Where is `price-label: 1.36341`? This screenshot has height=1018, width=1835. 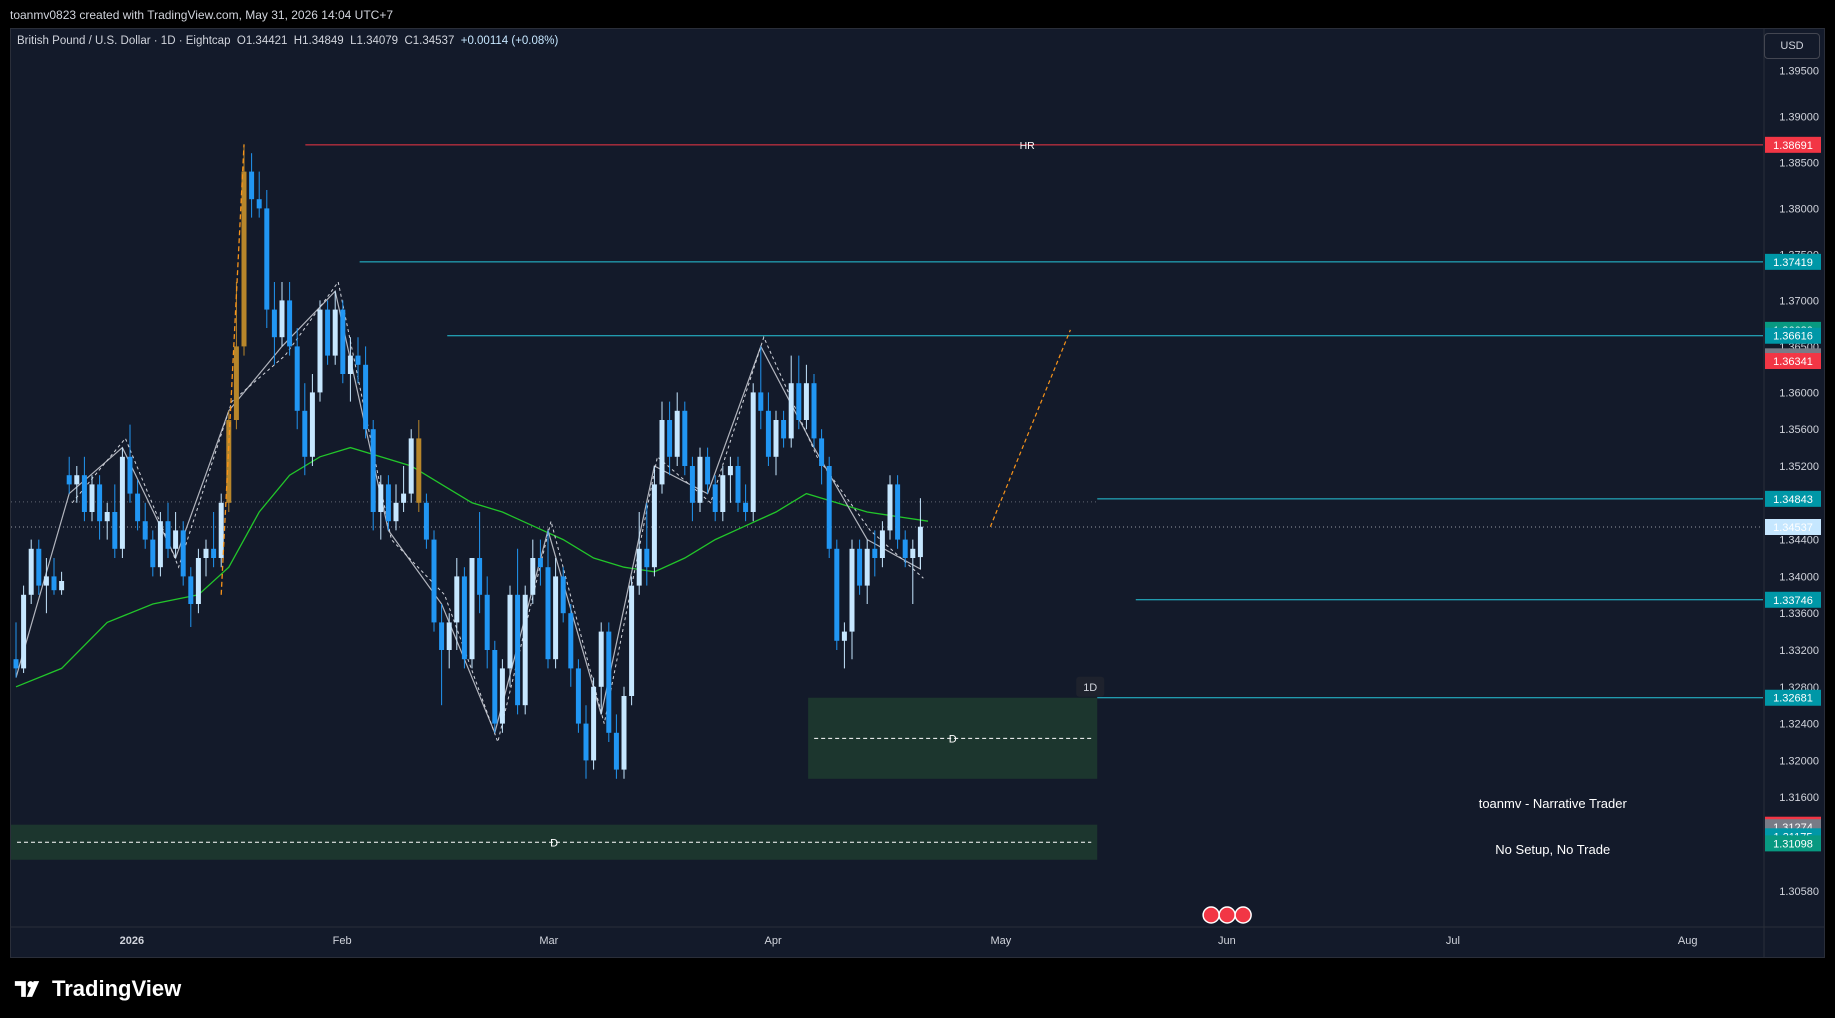 price-label: 1.36341 is located at coordinates (1793, 361).